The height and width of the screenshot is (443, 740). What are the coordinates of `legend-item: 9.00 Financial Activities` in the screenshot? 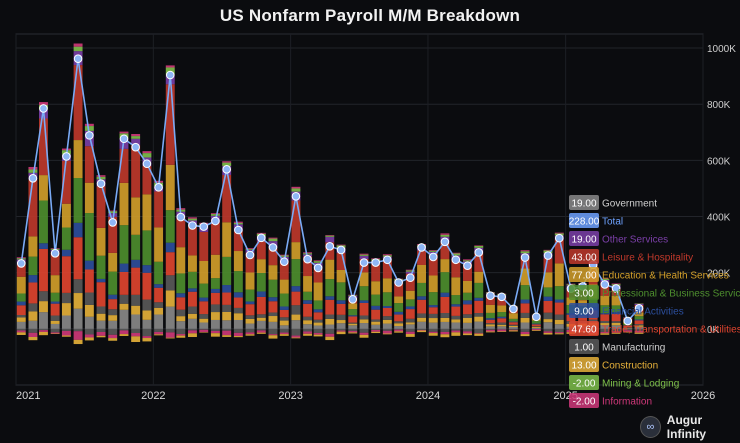 It's located at (626, 310).